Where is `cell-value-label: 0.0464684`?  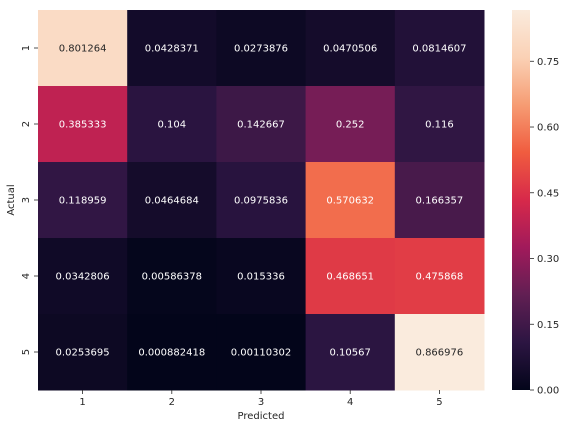 cell-value-label: 0.0464684 is located at coordinates (172, 201).